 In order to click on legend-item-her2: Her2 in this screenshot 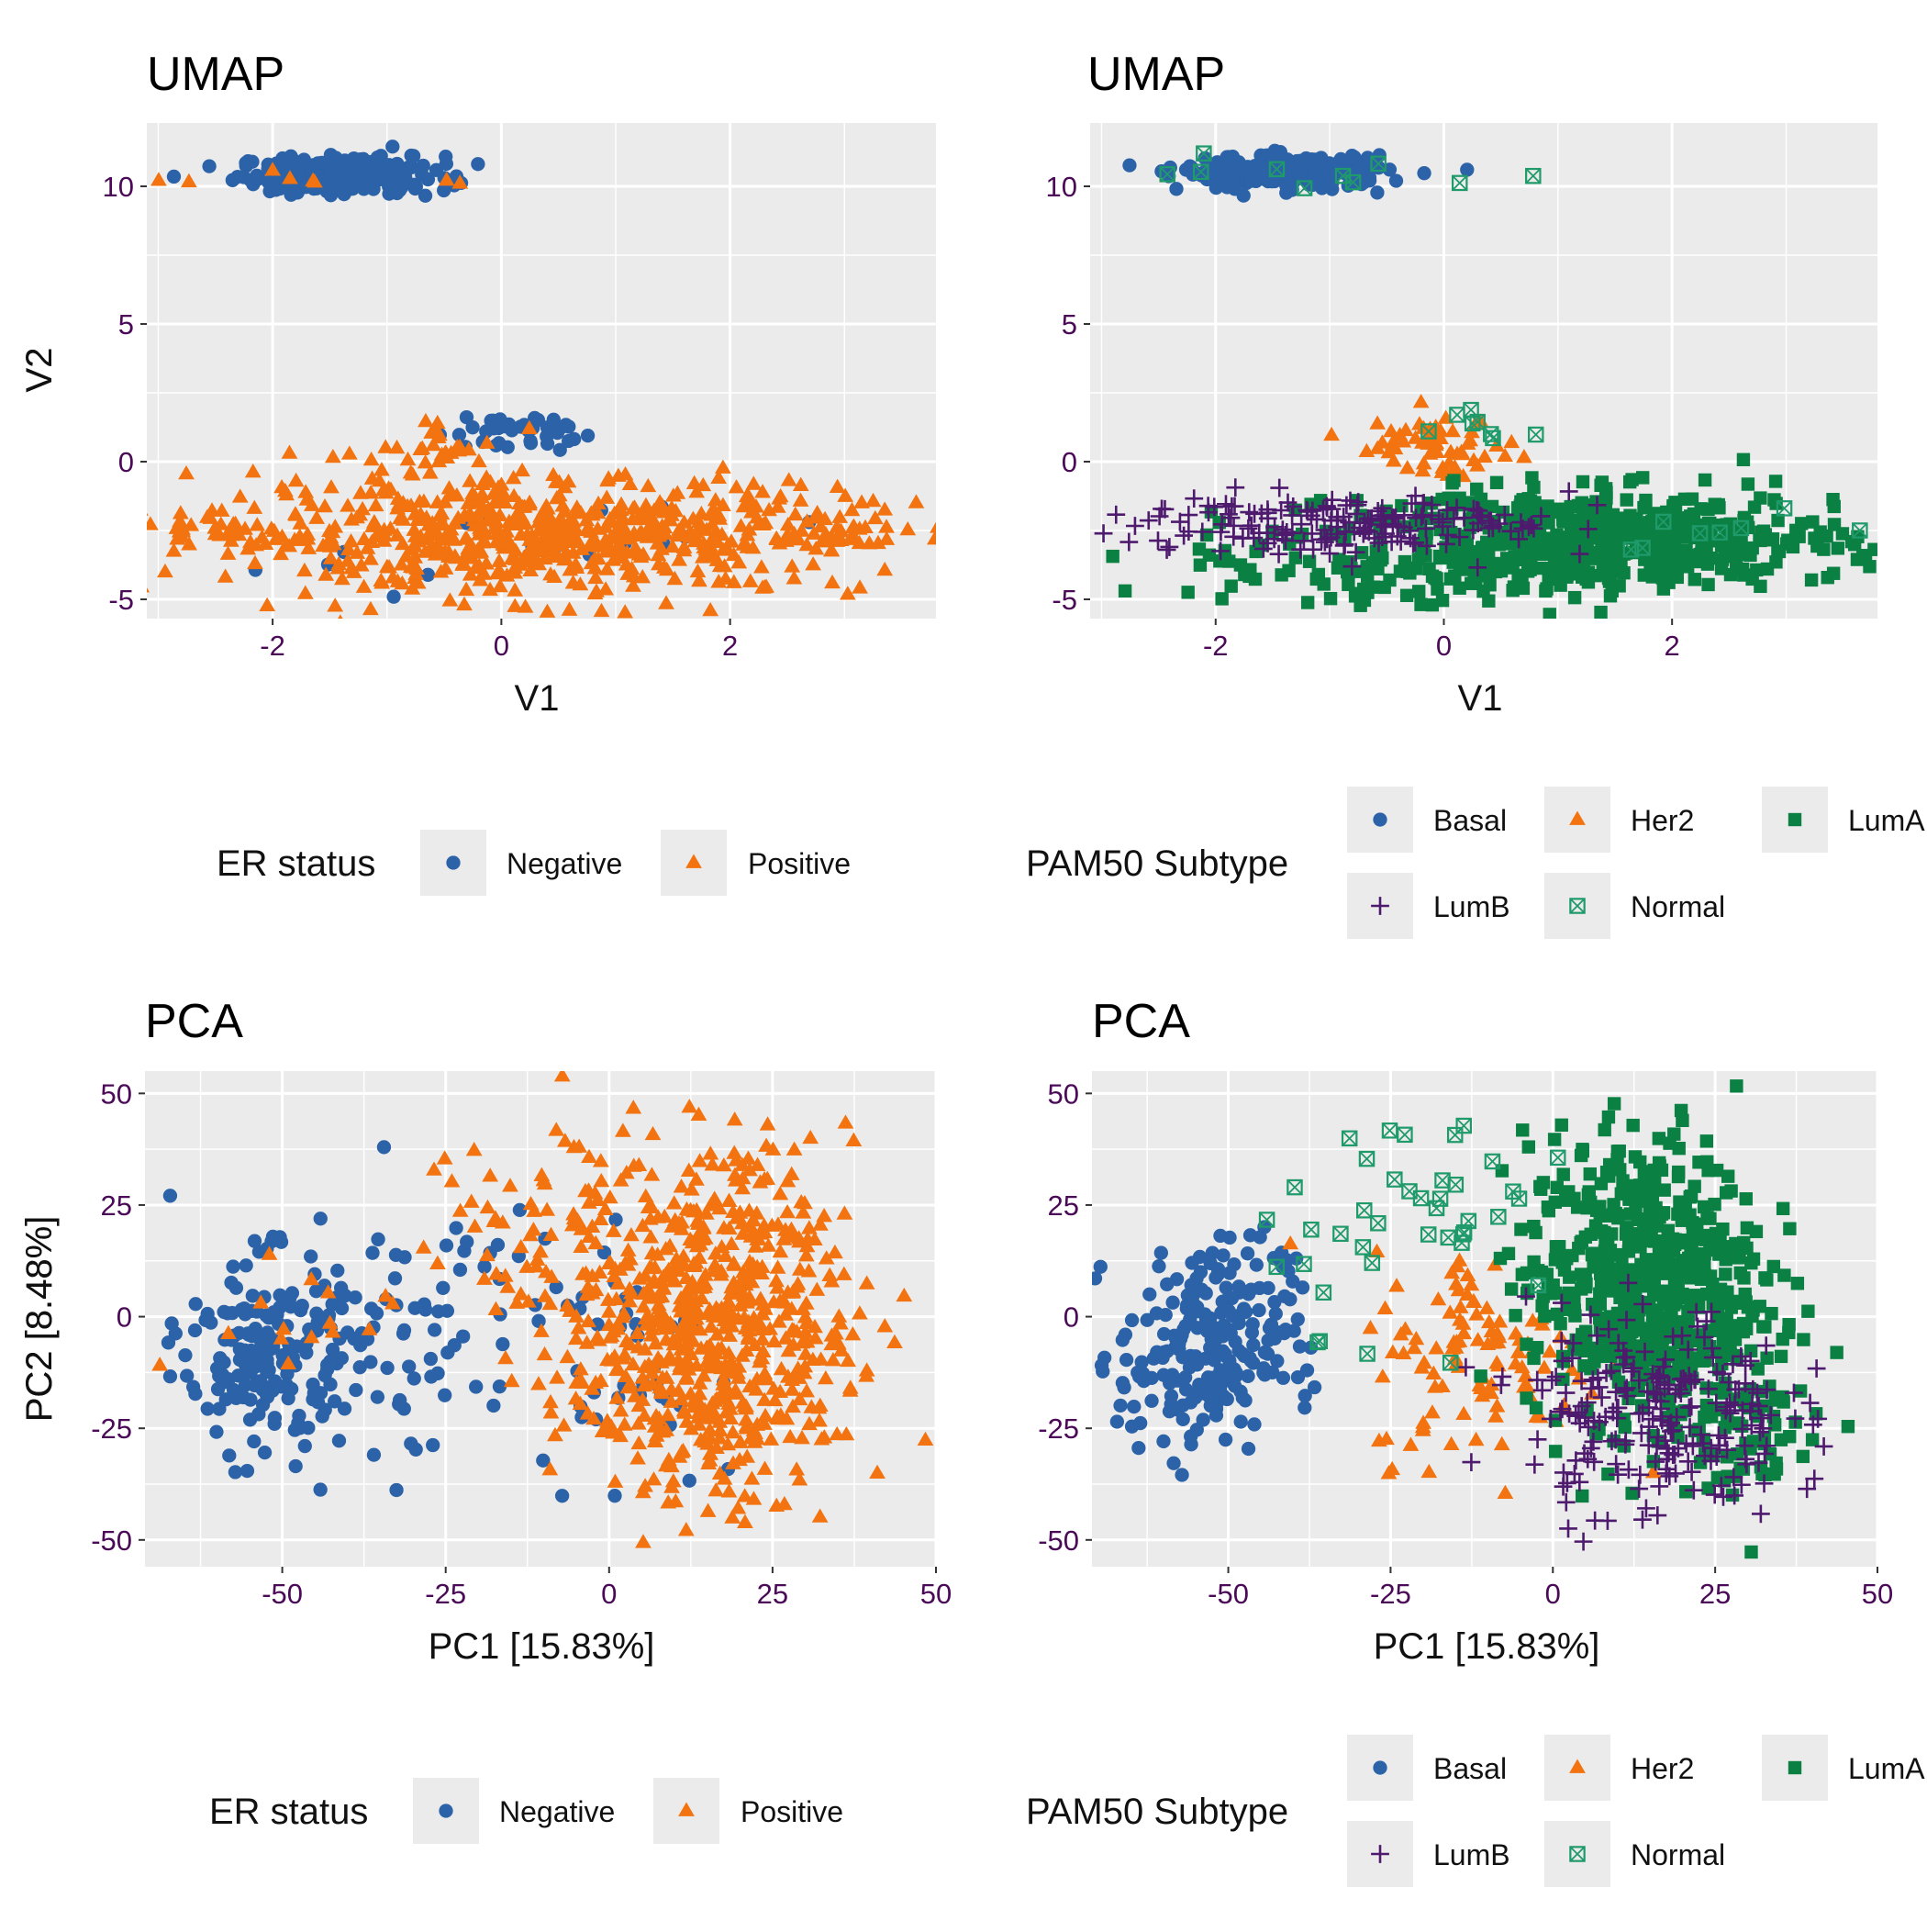, I will do `click(1619, 820)`.